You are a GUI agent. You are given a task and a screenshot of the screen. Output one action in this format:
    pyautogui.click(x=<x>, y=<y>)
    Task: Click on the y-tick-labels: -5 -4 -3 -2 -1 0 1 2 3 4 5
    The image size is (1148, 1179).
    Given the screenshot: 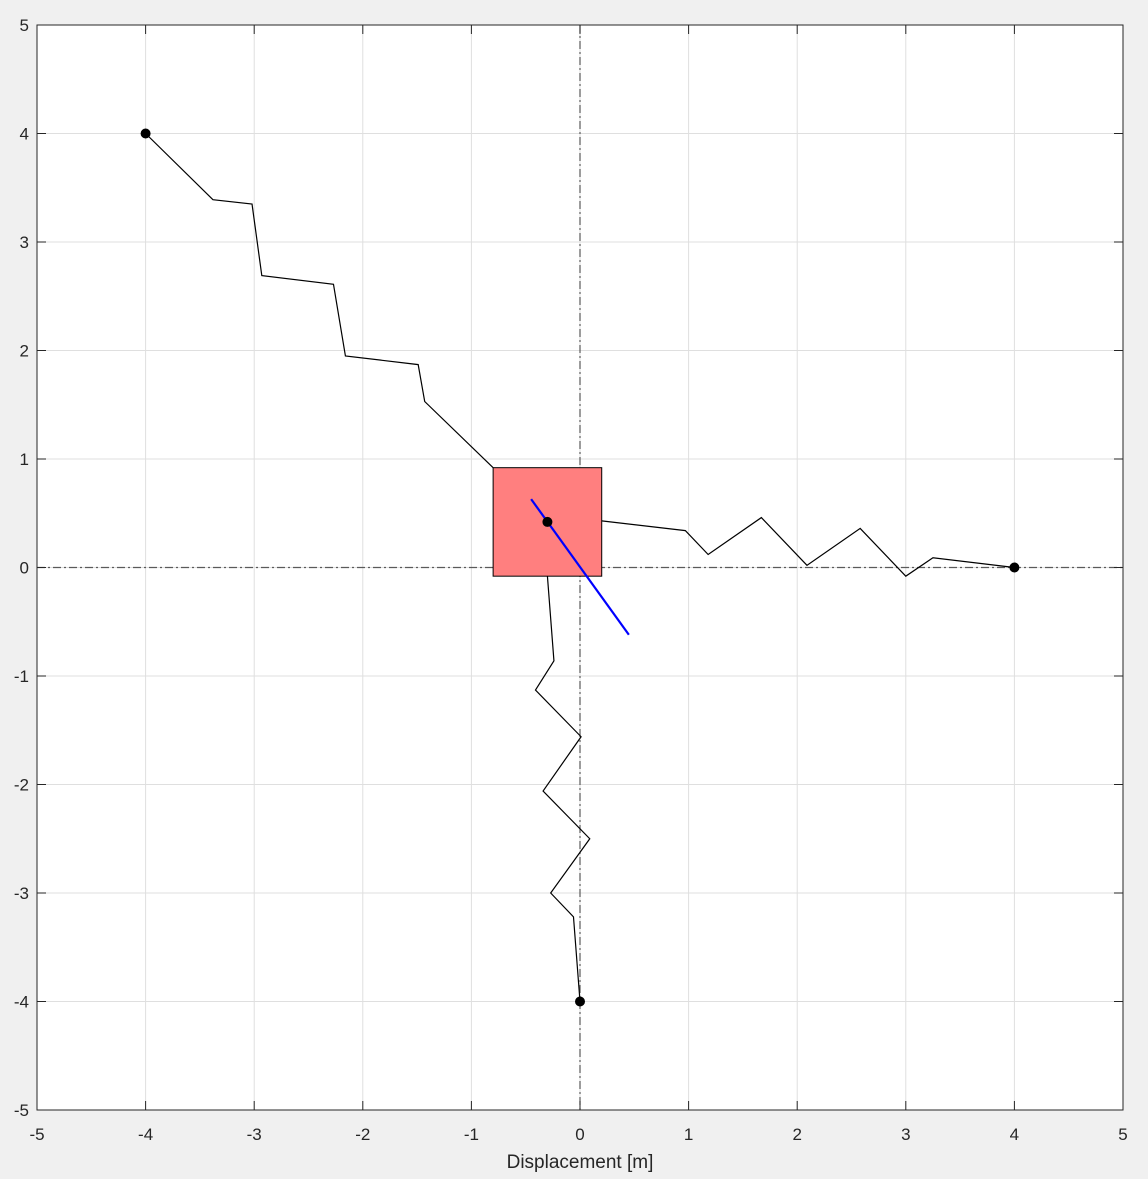 What is the action you would take?
    pyautogui.click(x=21, y=568)
    